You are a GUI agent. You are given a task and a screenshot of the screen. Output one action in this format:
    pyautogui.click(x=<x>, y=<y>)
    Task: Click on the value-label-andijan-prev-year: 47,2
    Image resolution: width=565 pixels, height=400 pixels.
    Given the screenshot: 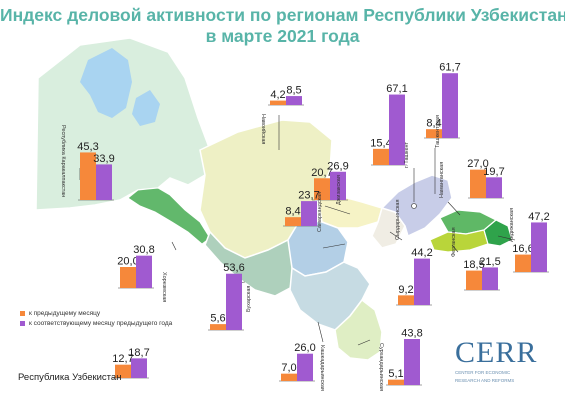 What is the action you would take?
    pyautogui.click(x=538, y=217)
    